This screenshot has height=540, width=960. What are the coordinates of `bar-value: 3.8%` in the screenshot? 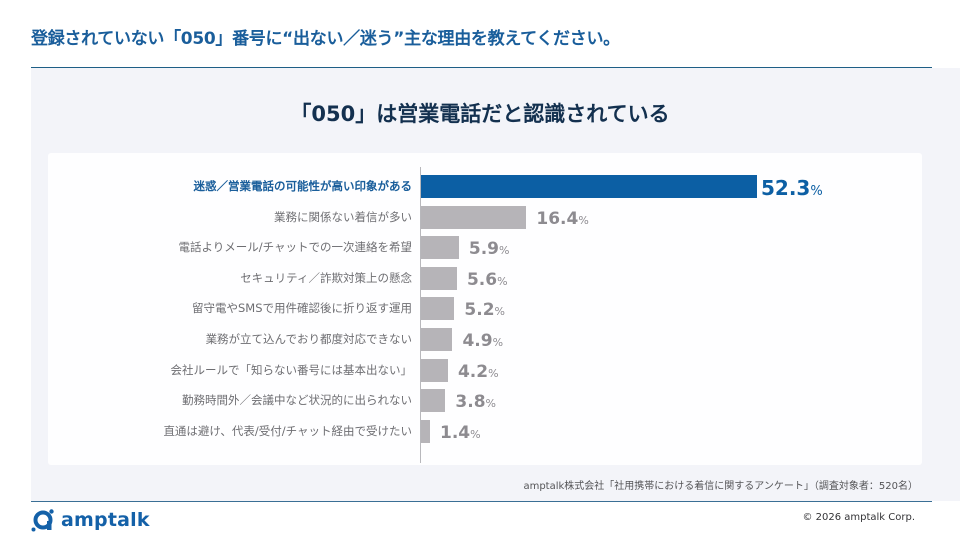 It's located at (475, 400).